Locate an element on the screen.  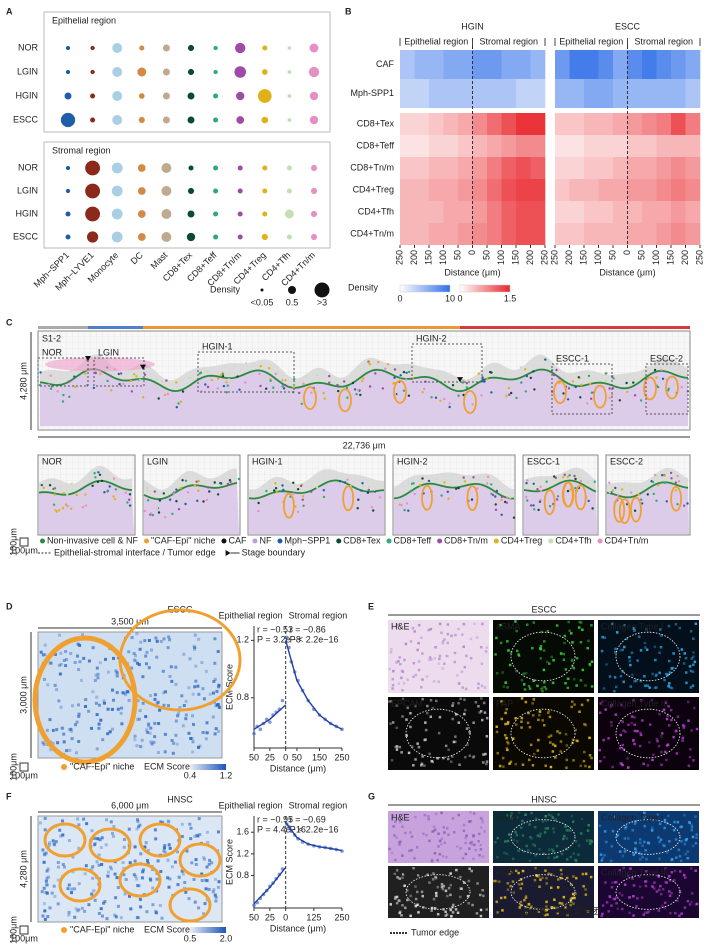
panel-label: D is located at coordinates (9, 606).